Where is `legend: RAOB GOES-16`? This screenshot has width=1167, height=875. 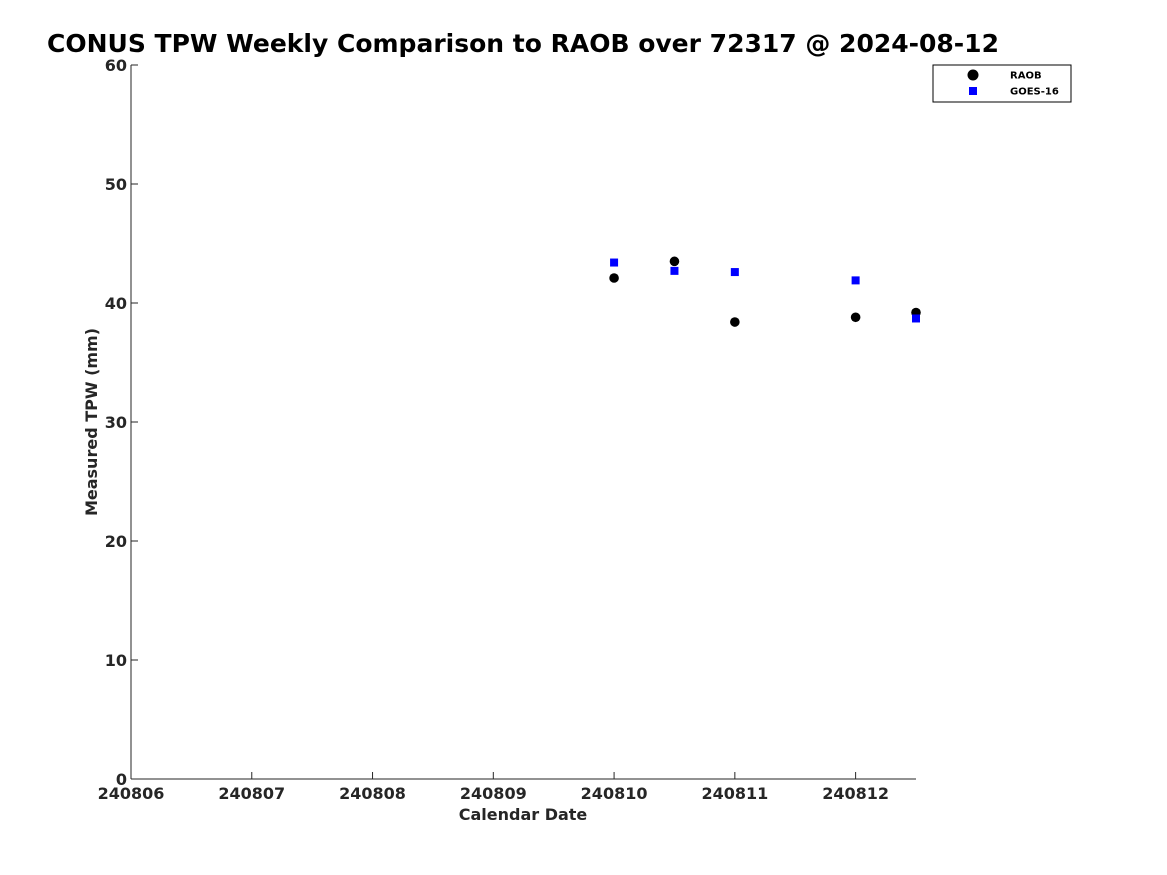
legend: RAOB GOES-16 is located at coordinates (1002, 83).